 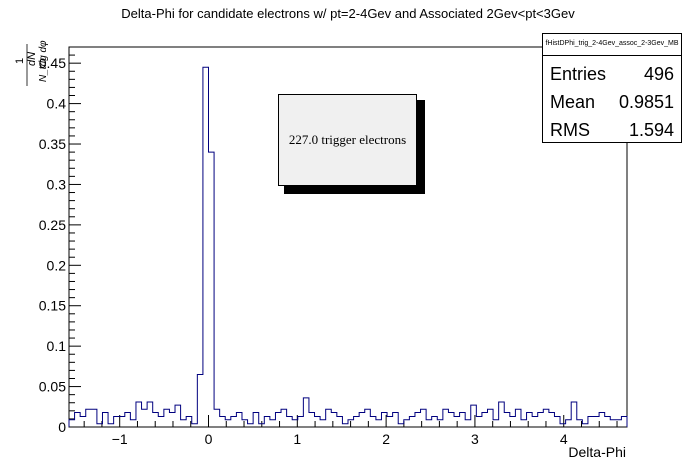 What do you see at coordinates (612, 102) in the screenshot?
I see `stats-row-mean: Mean 0.9851` at bounding box center [612, 102].